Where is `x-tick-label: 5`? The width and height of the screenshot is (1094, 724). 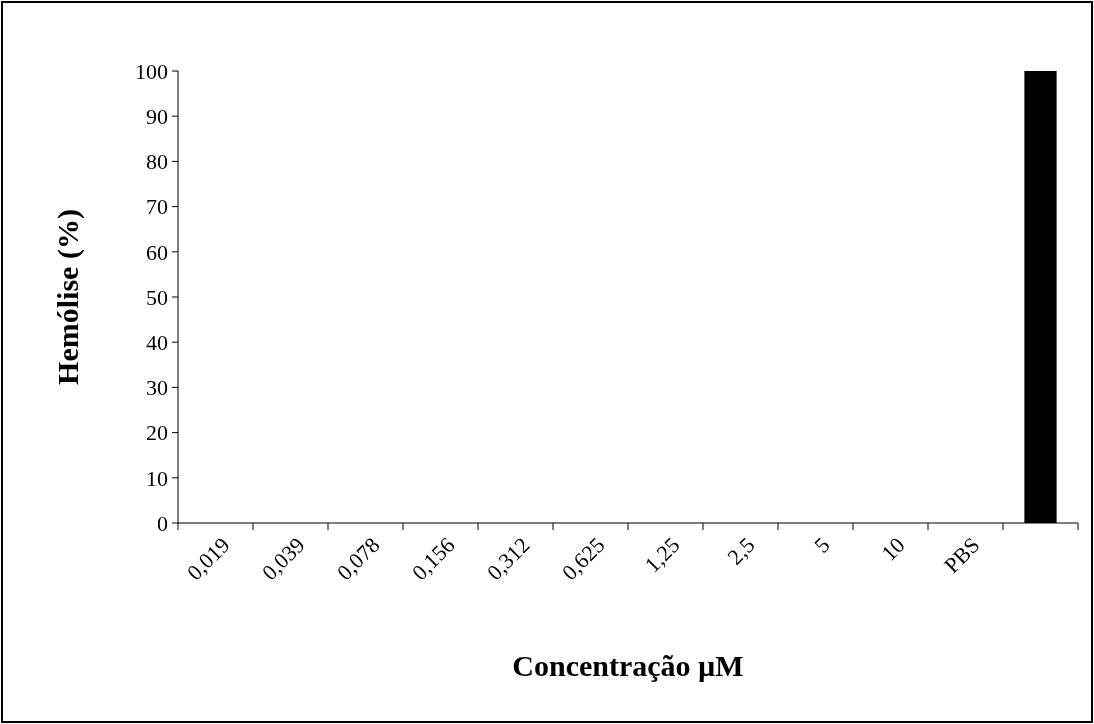
x-tick-label: 5 is located at coordinates (822, 545).